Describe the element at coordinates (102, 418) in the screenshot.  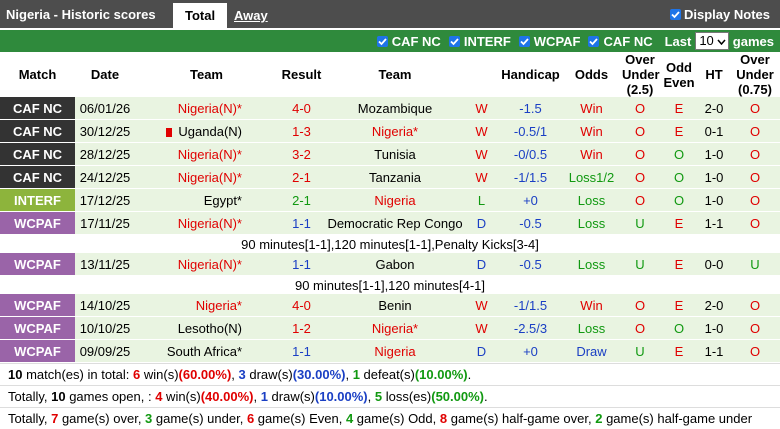
I see `summary-text: game(s) over,` at that location.